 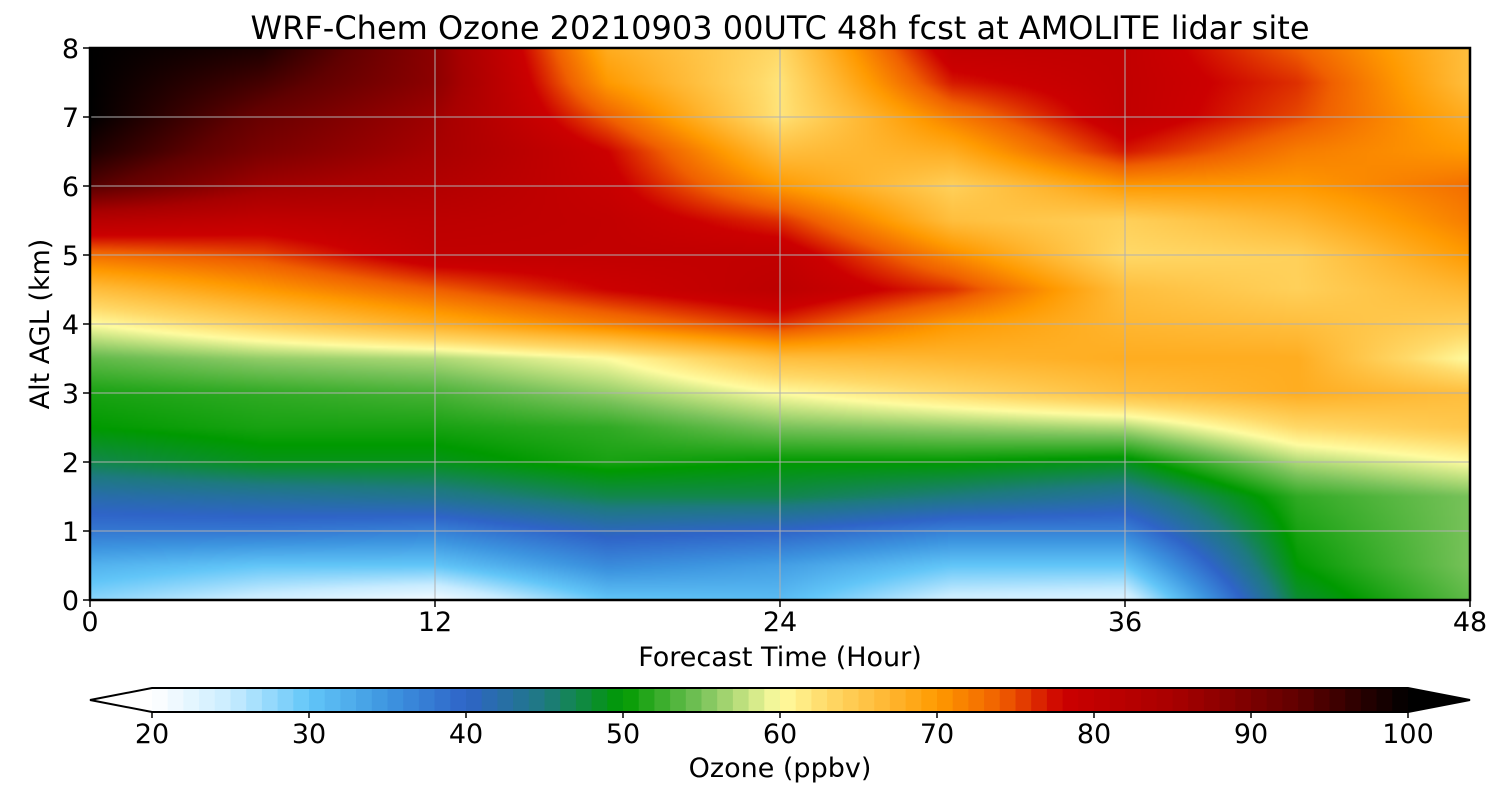 I want to click on x-axis-ticks: 0 12 24 36 48, so click(x=784, y=619).